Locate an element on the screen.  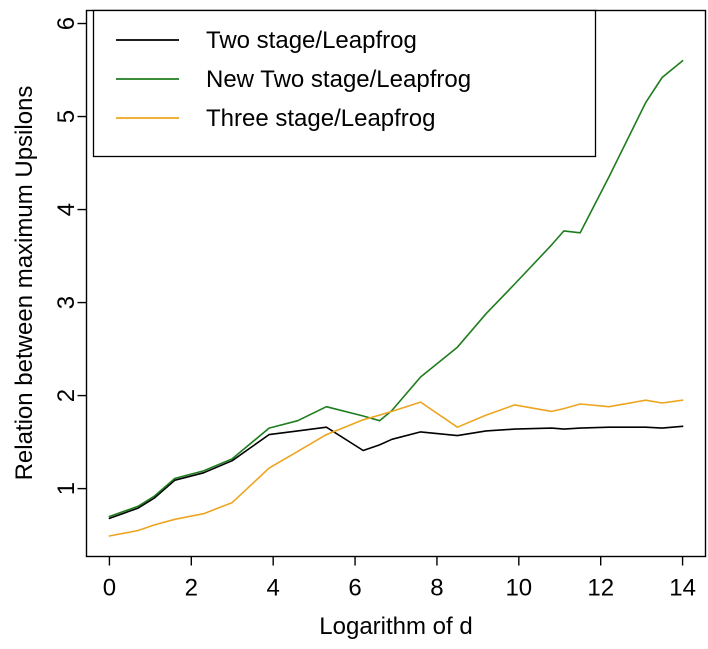
y-tick-label: 6 is located at coordinates (66, 23).